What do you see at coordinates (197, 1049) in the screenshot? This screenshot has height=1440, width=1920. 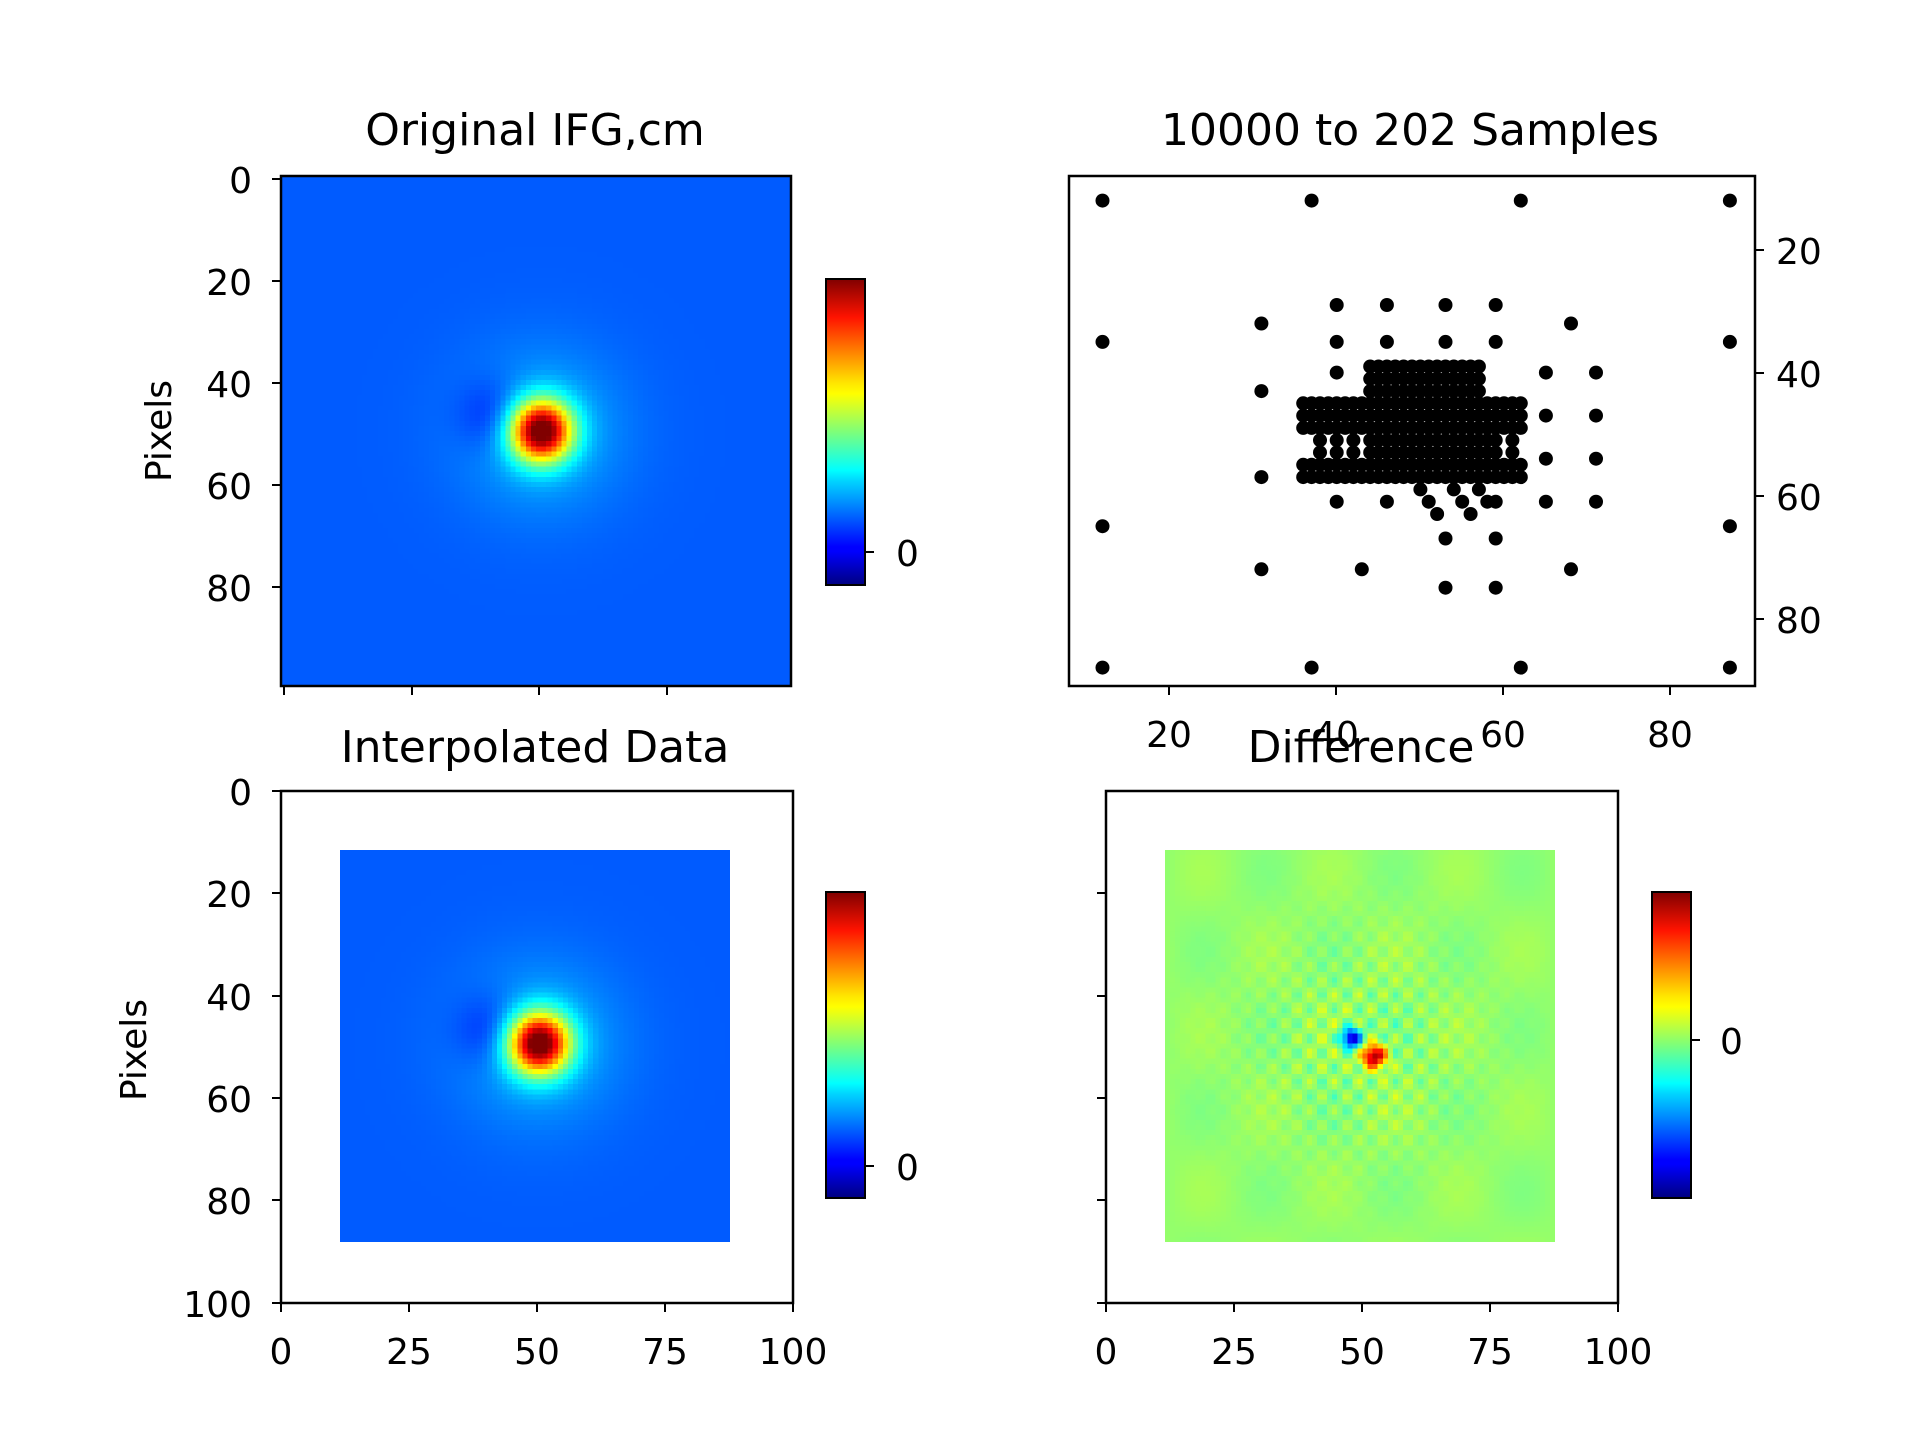 I see `y-axis: 0 20 40 60 80 100 Pixels` at bounding box center [197, 1049].